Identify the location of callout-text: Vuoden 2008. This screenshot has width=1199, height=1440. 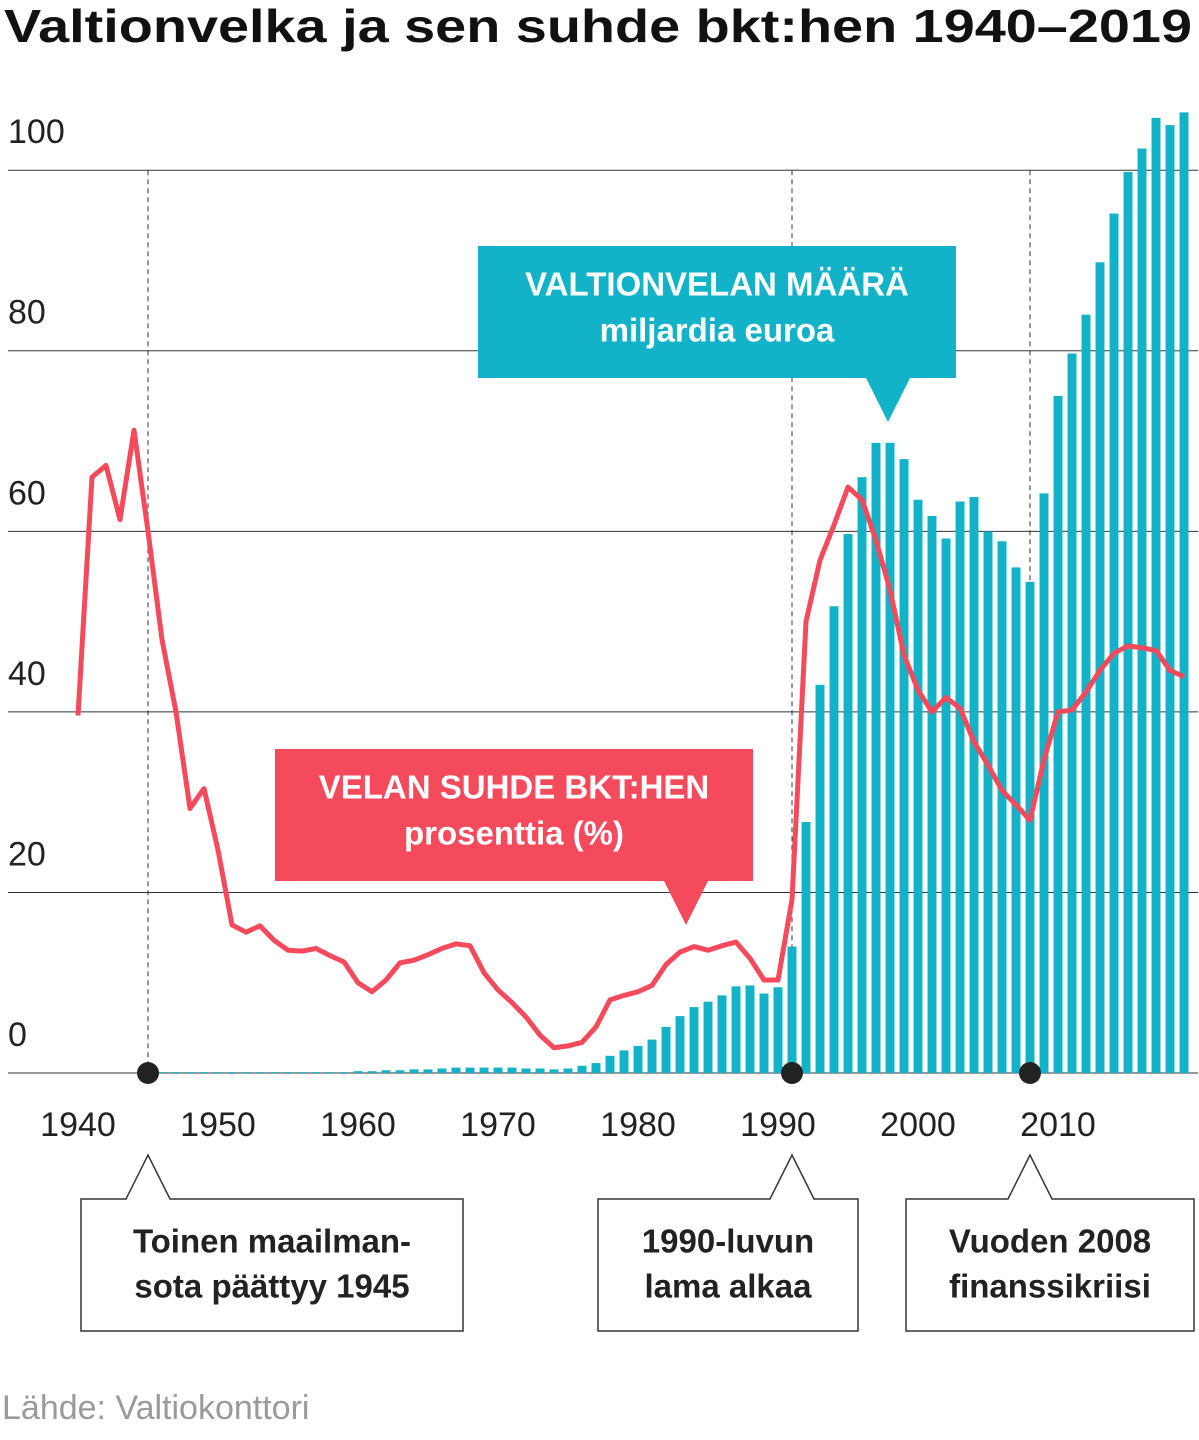
(1050, 1241).